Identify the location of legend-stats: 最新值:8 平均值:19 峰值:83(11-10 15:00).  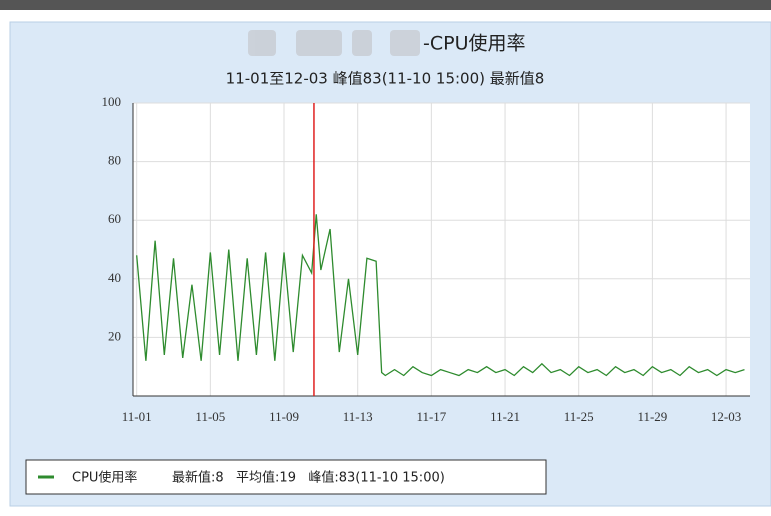
(308, 478).